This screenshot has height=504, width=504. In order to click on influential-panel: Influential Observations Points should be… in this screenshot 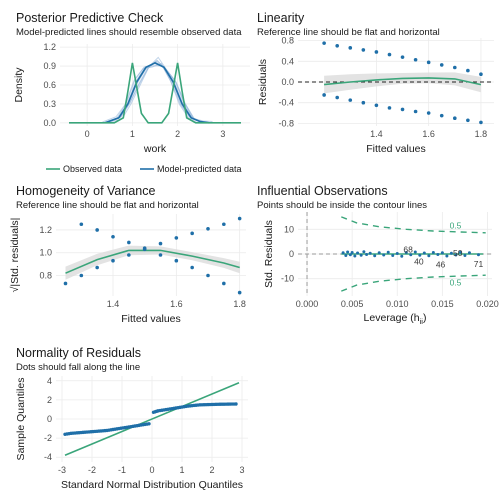, I will do `click(378, 255)`.